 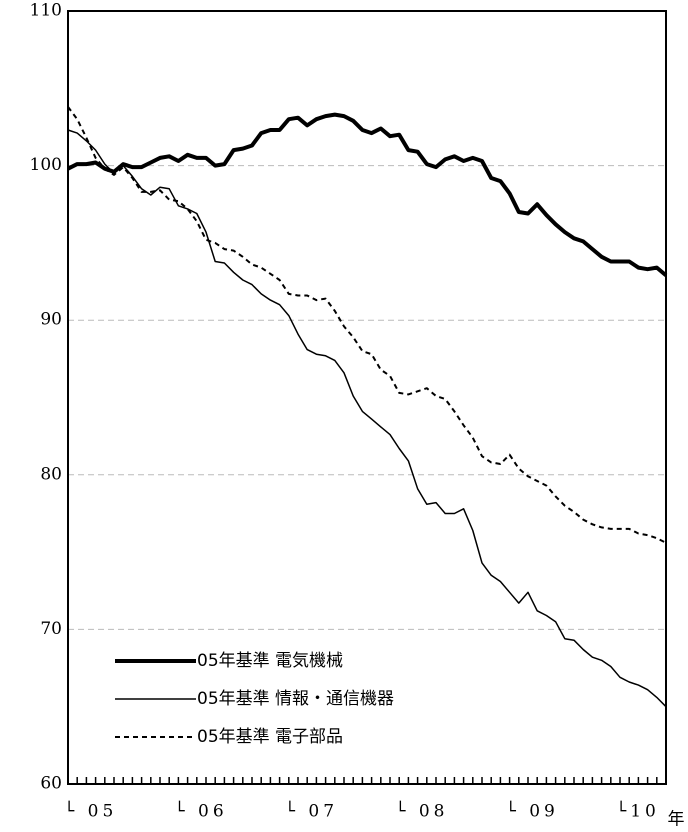 What do you see at coordinates (46, 11) in the screenshot?
I see `y-tick-label: 110` at bounding box center [46, 11].